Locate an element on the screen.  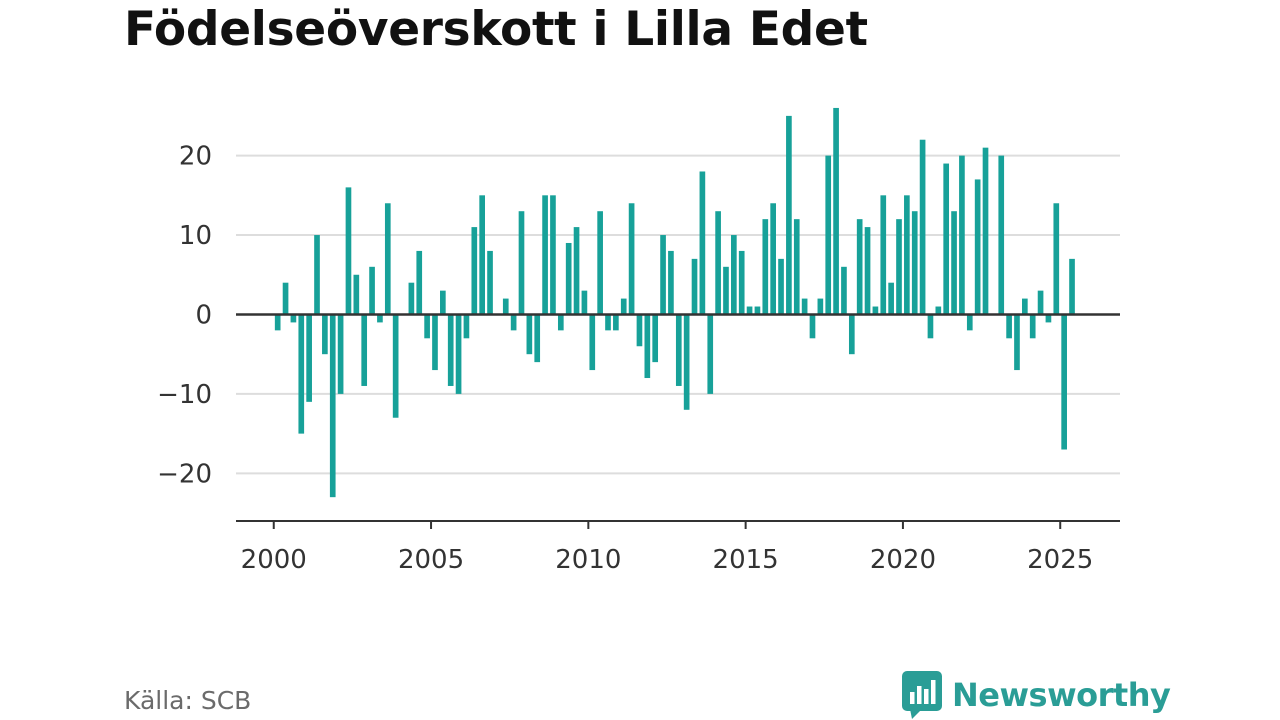
x-tick-label: 2015 is located at coordinates (746, 560).